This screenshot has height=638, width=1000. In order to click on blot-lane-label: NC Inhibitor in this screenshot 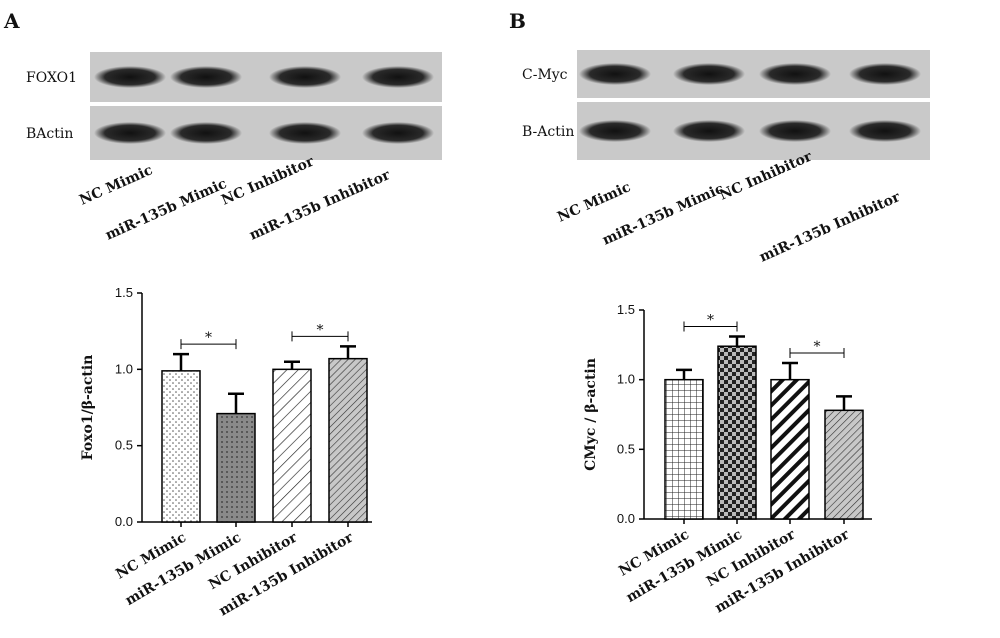, I will do `click(268, 180)`.